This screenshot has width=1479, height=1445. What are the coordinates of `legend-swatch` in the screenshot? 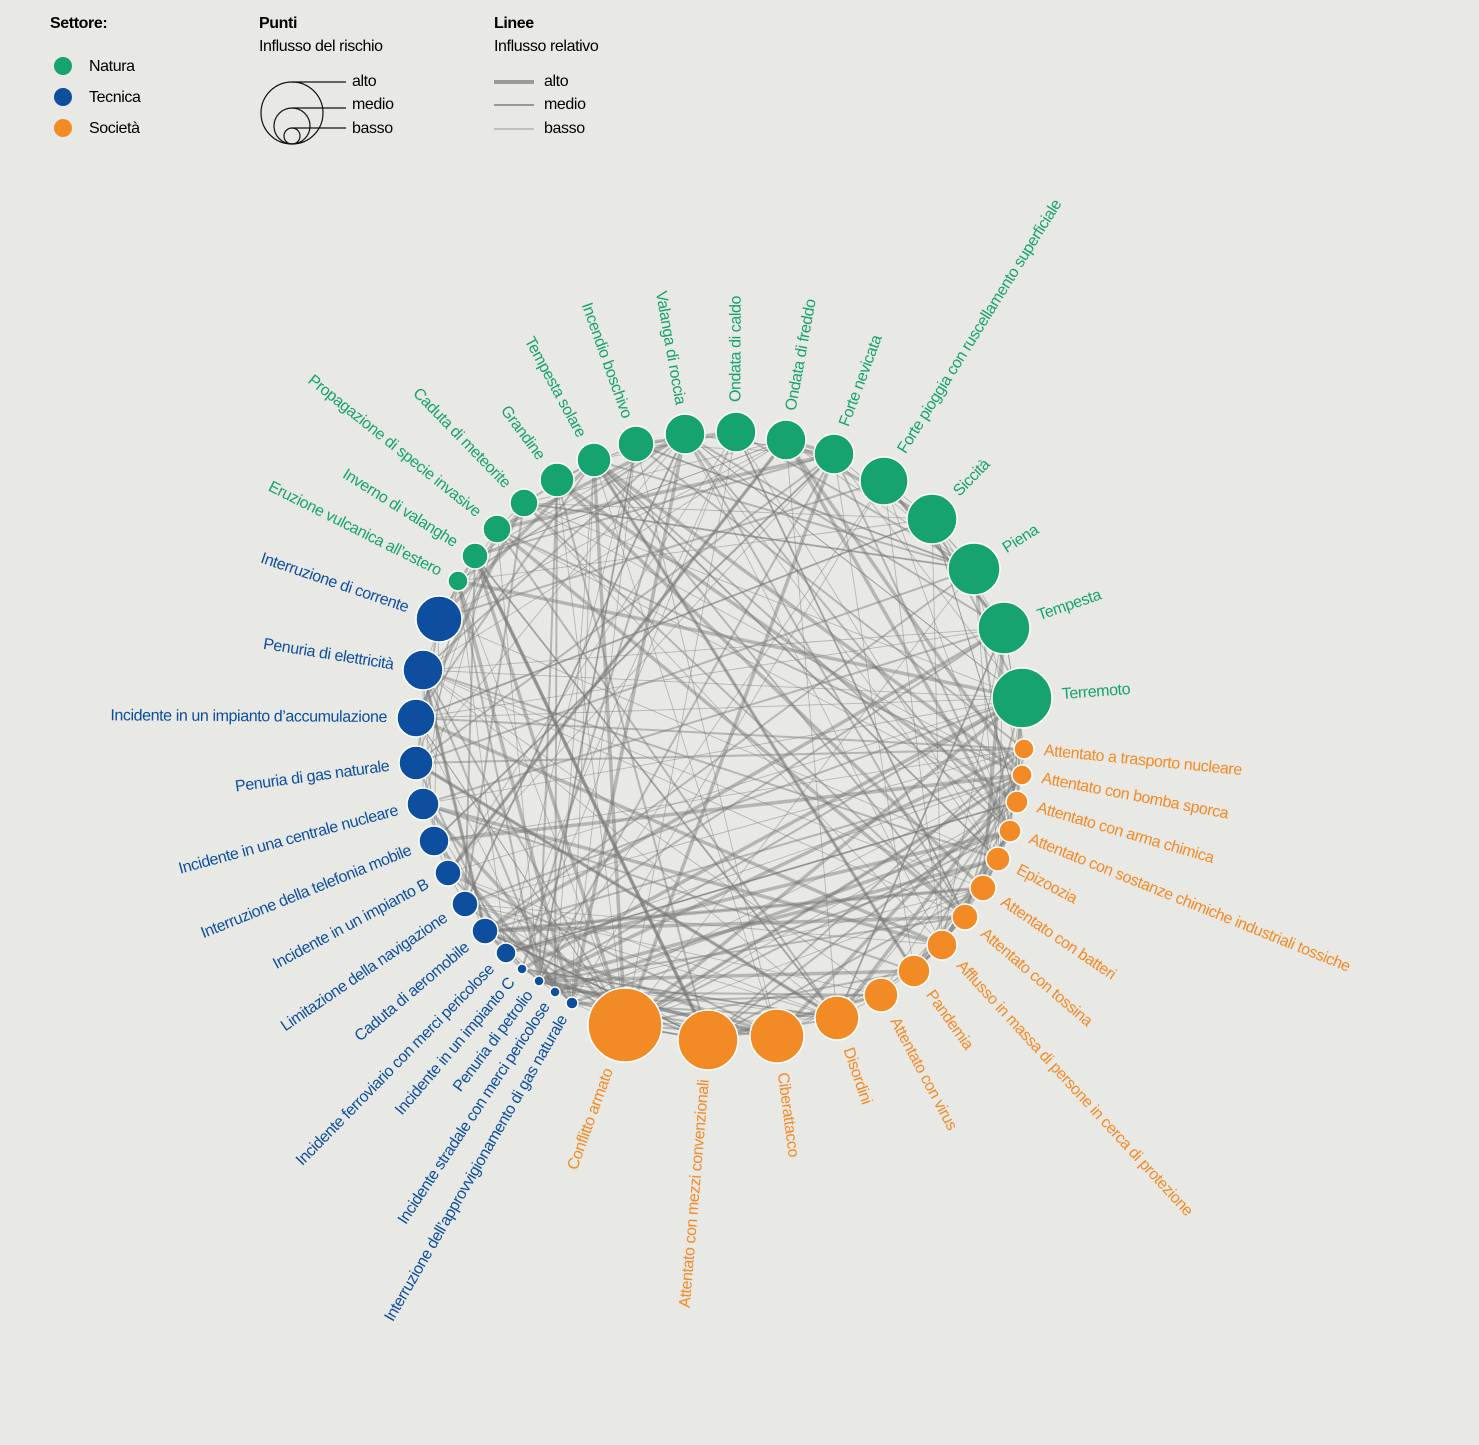 It's located at (63, 97).